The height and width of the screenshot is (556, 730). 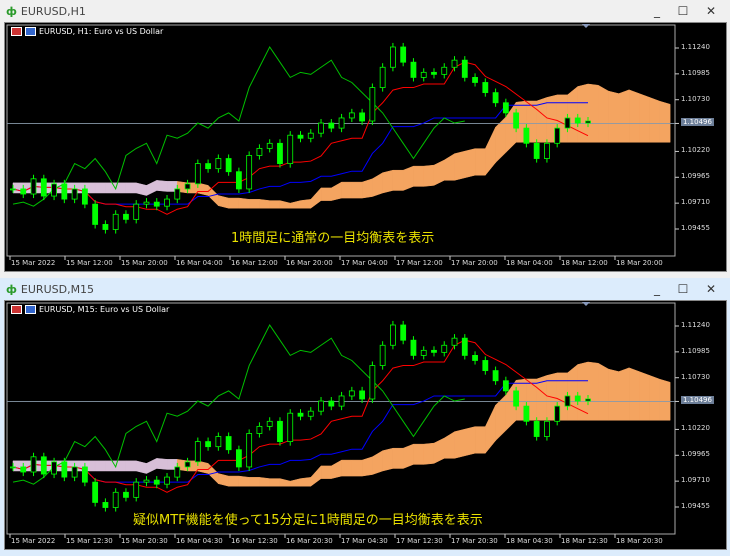 What do you see at coordinates (33, 541) in the screenshot?
I see `time-label: 15 Mar 2022` at bounding box center [33, 541].